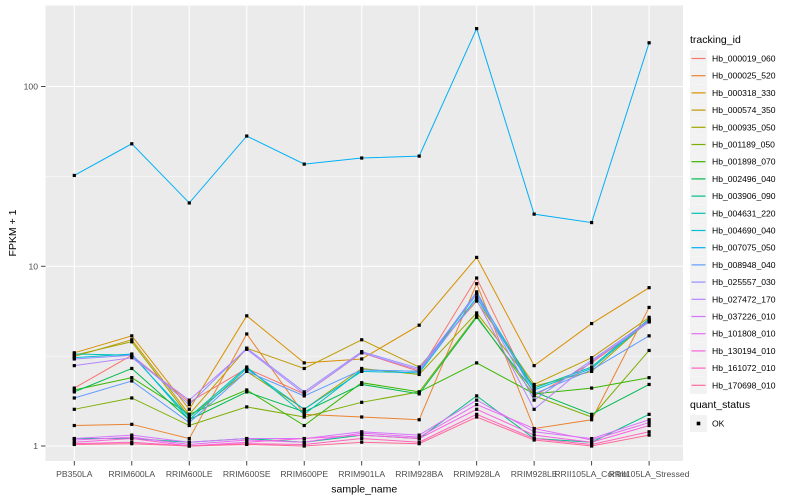  What do you see at coordinates (733, 282) in the screenshot?
I see `legend-item-Hb_025557_030: Hb_025557_030` at bounding box center [733, 282].